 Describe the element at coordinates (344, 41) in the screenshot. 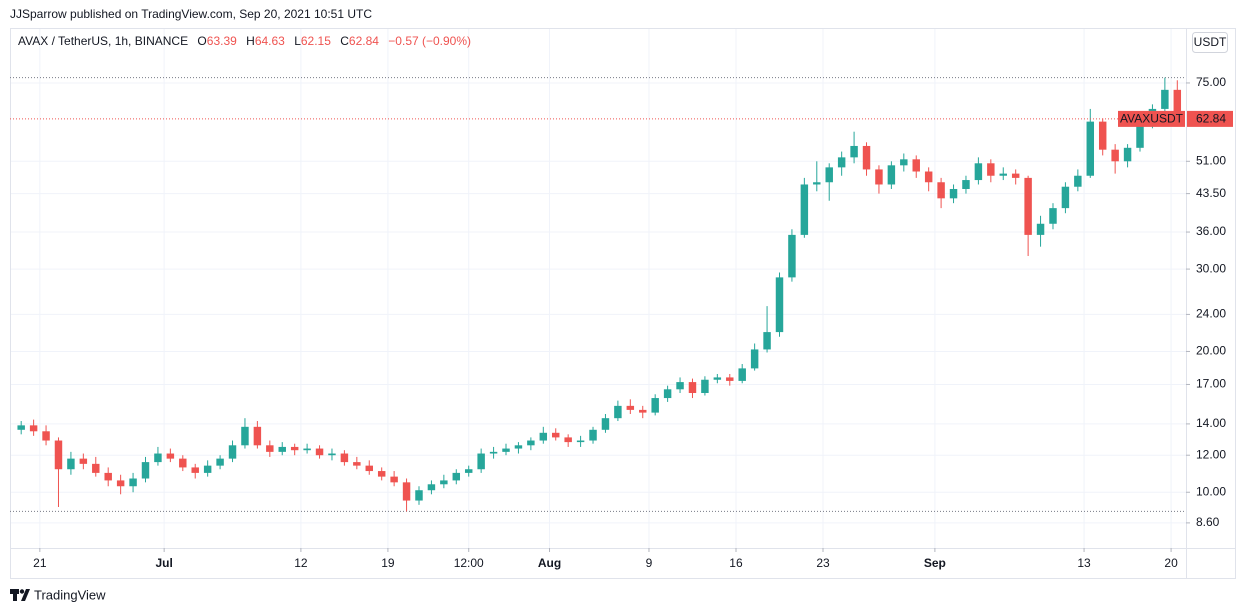

I see `ohlc-key: C` at that location.